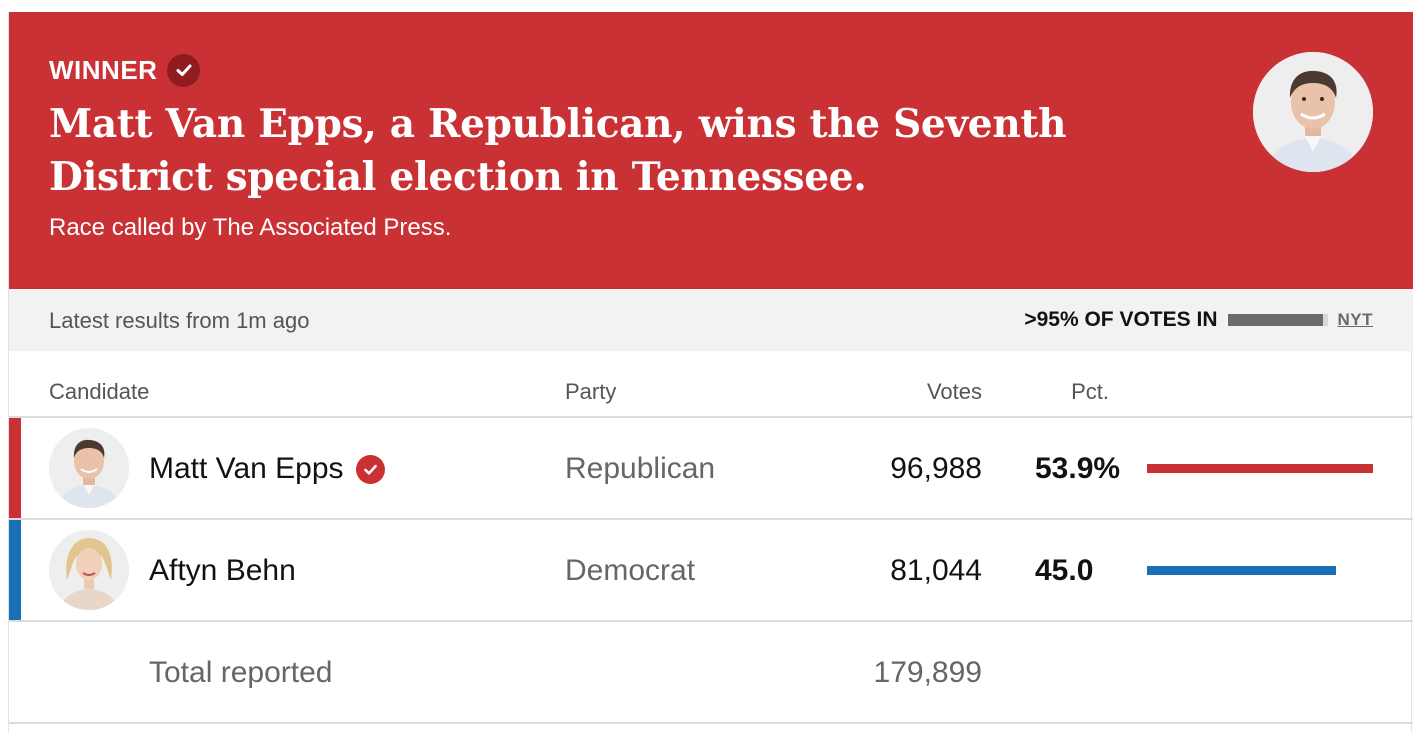  What do you see at coordinates (179, 320) in the screenshot?
I see `latest-results-timestamp: Latest results from 1m ago` at bounding box center [179, 320].